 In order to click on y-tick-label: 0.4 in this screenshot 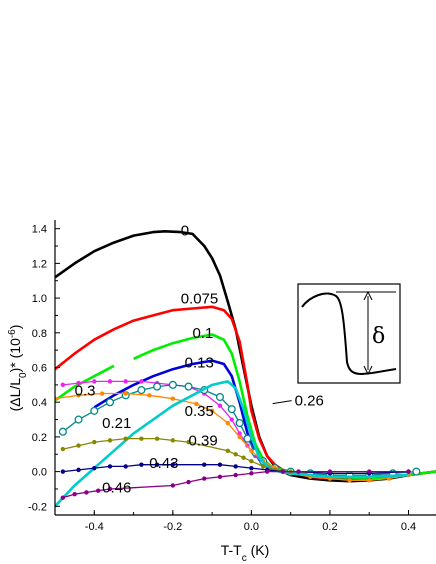, I will do `click(39, 403)`.